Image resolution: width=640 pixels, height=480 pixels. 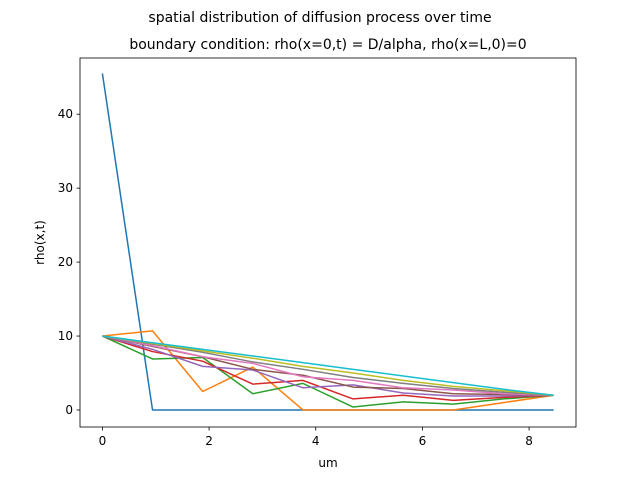 What do you see at coordinates (316, 441) in the screenshot?
I see `x-tick-label: 4` at bounding box center [316, 441].